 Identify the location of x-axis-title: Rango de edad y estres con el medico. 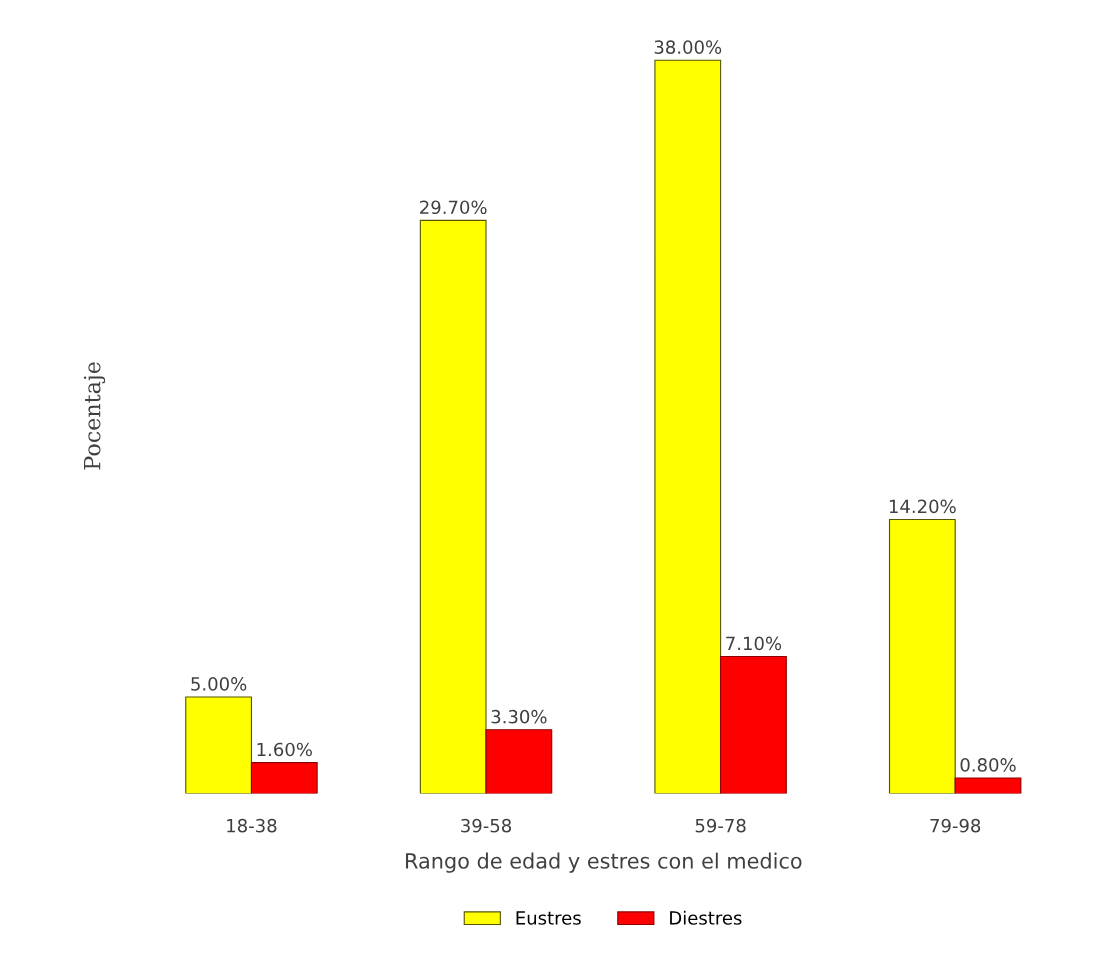
(604, 862).